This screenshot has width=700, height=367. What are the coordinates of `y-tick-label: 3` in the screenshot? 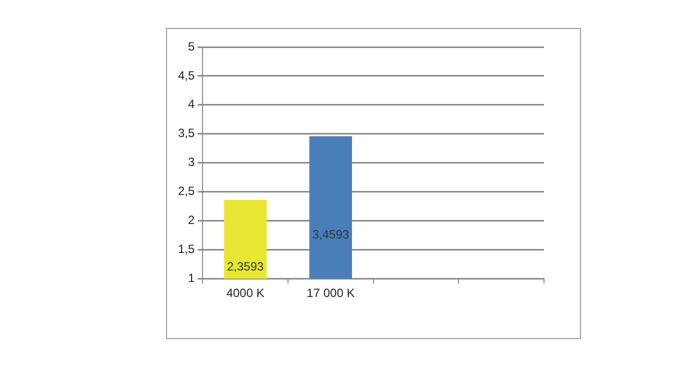 It's located at (191, 162).